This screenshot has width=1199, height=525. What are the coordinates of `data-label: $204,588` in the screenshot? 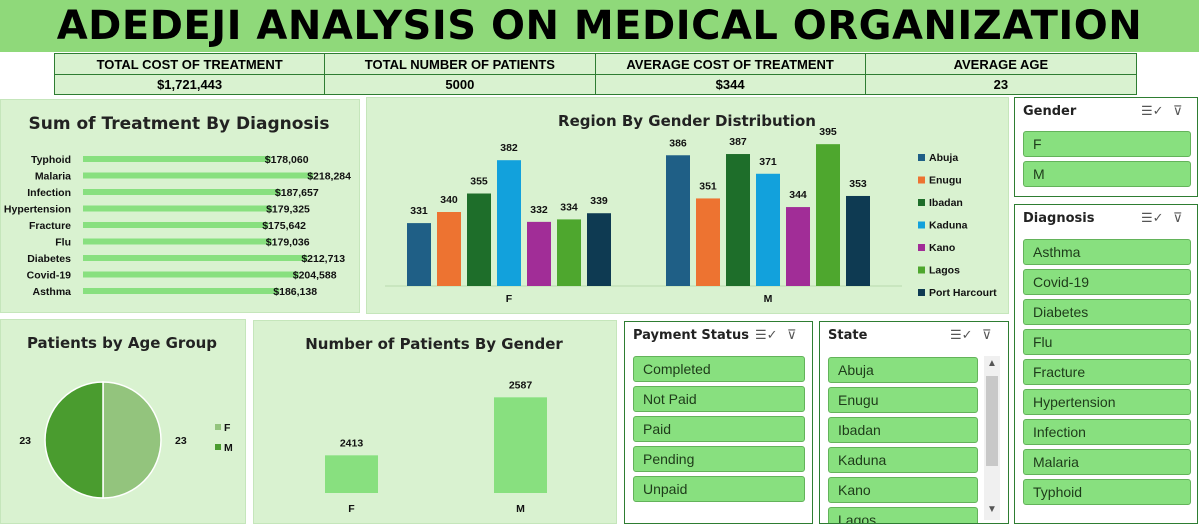 It's located at (315, 276).